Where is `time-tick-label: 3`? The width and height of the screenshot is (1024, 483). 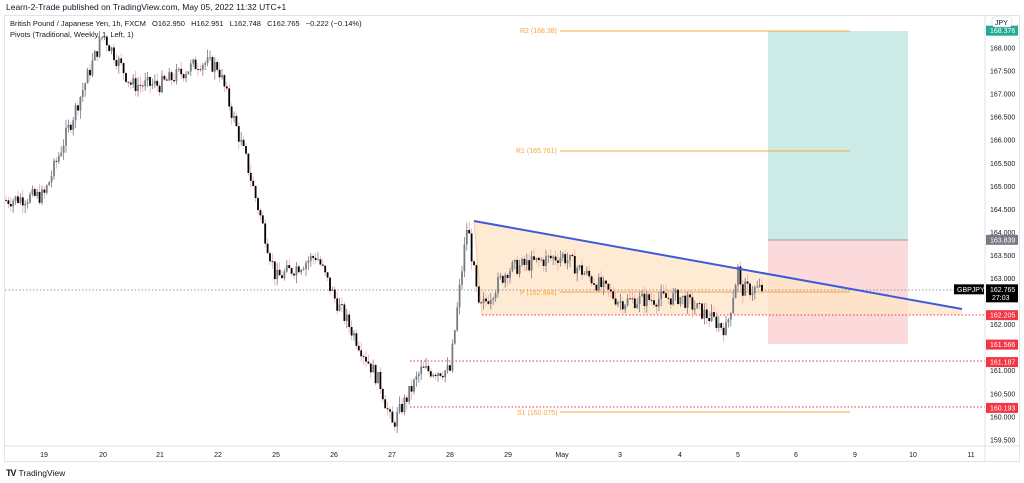
time-tick-label: 3 is located at coordinates (620, 455).